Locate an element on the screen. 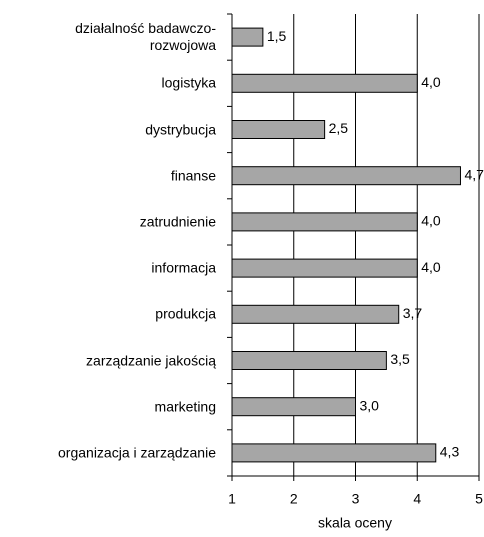  category-label: produkcja is located at coordinates (185, 313).